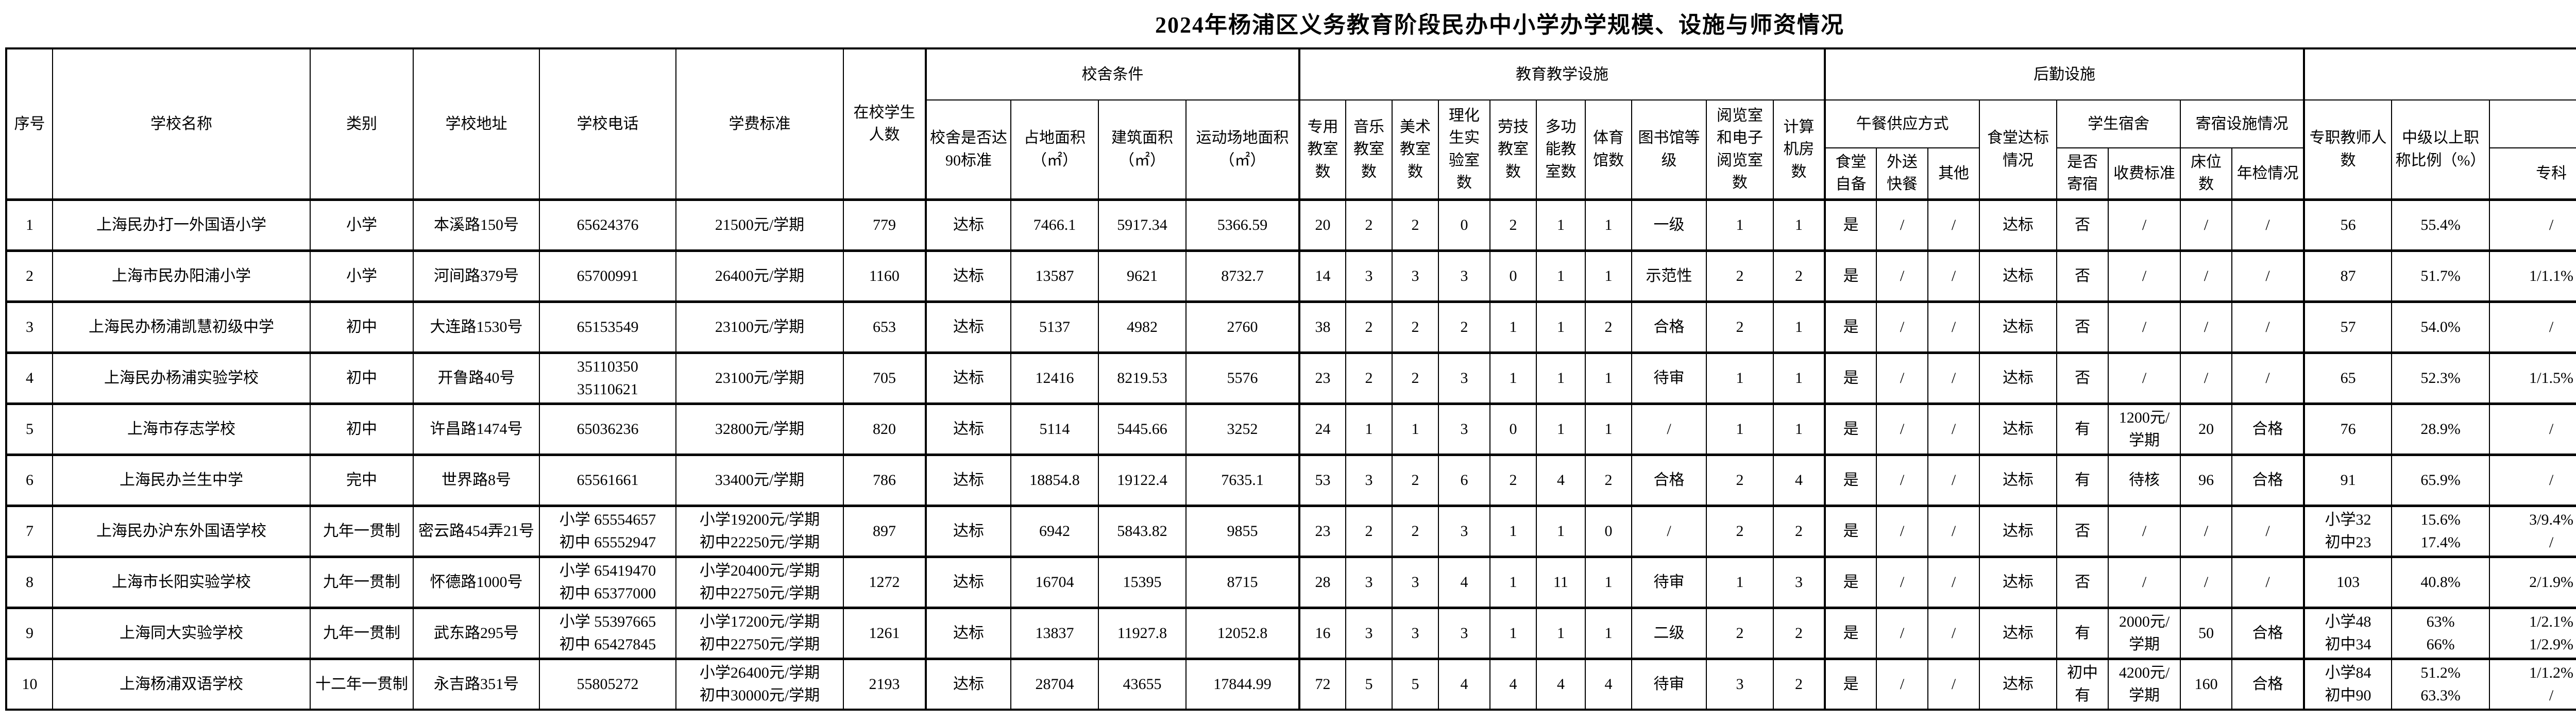 Image resolution: width=2576 pixels, height=722 pixels. Describe the element at coordinates (476, 632) in the screenshot. I see `cell: 武东路295号` at that location.